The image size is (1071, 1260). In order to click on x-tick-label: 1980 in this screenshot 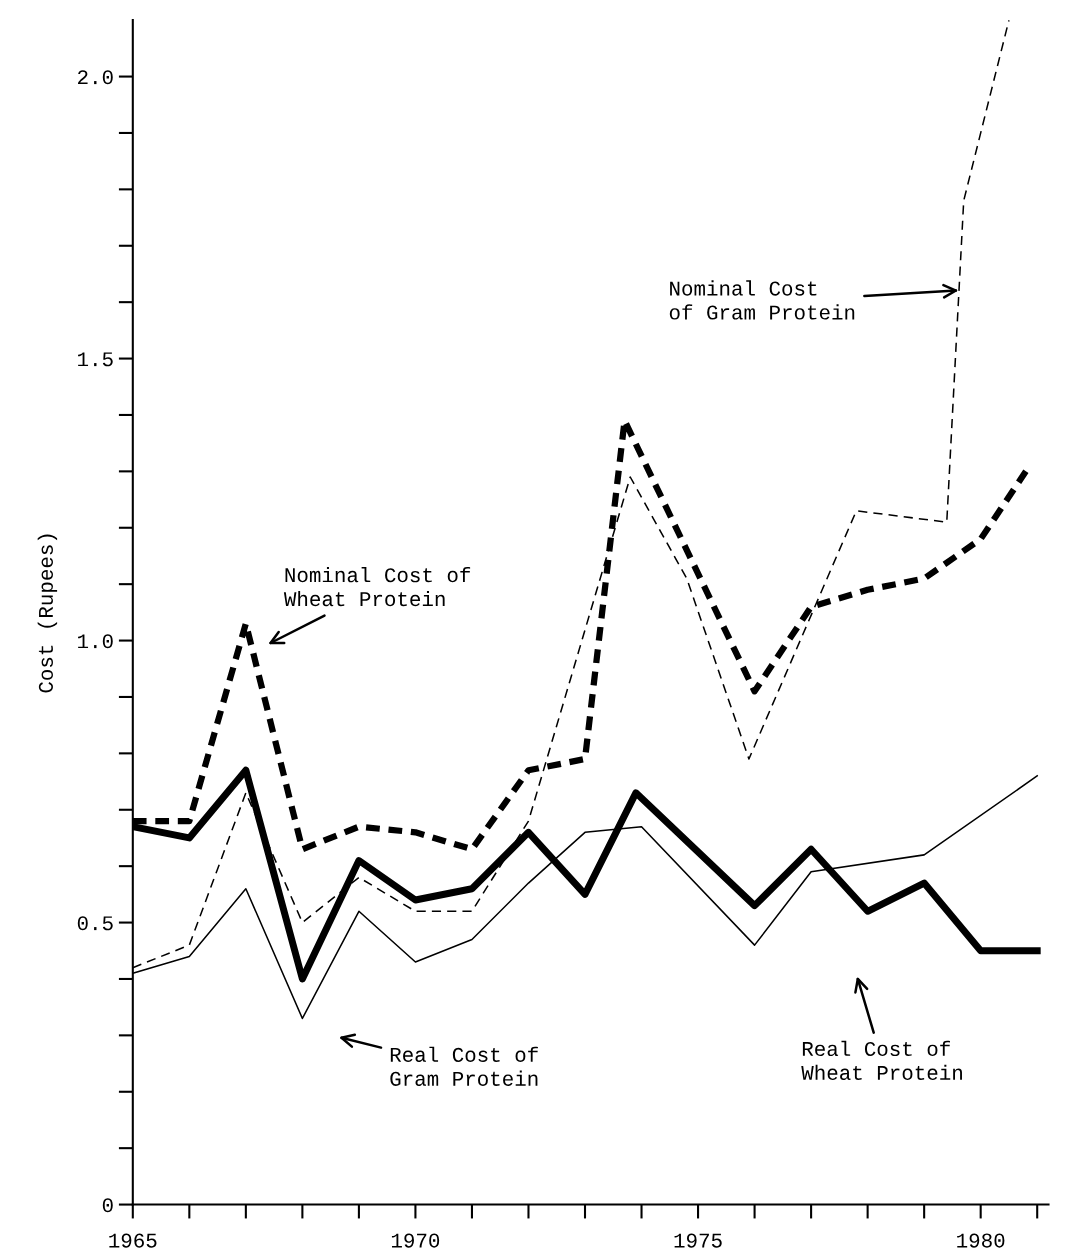, I will do `click(981, 1240)`.